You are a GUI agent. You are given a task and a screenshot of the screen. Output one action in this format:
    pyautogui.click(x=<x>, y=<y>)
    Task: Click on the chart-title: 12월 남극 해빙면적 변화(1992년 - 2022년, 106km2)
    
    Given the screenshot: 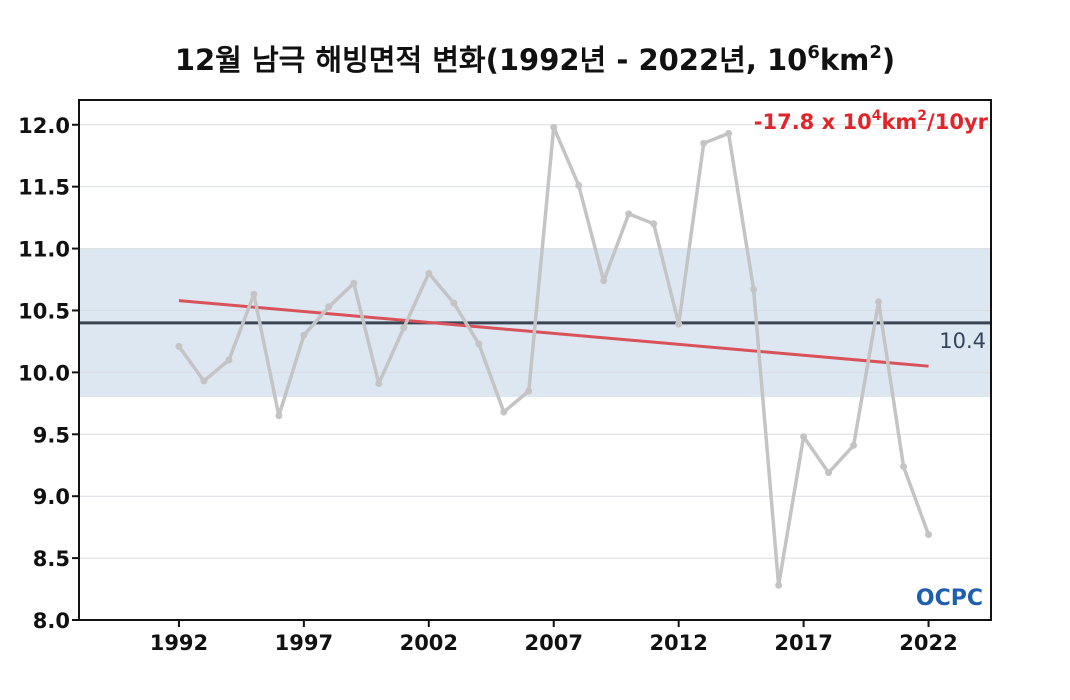 What is the action you would take?
    pyautogui.click(x=535, y=59)
    